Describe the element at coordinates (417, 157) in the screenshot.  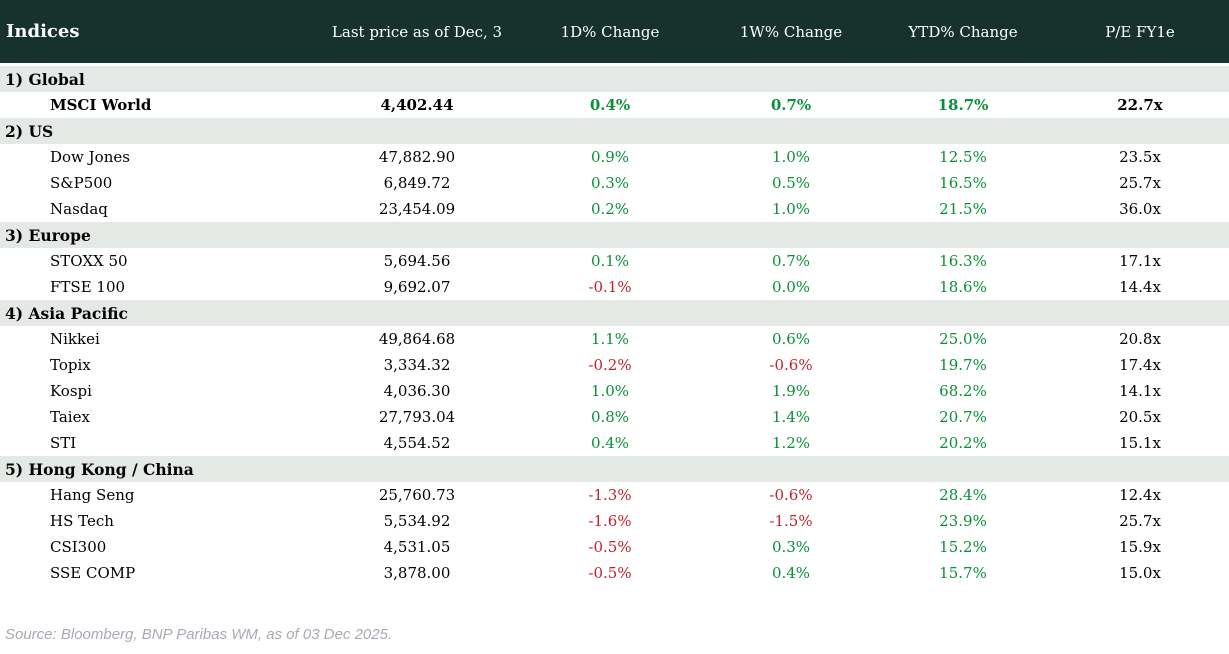
I see `last-price-value: 47,882.90` at that location.